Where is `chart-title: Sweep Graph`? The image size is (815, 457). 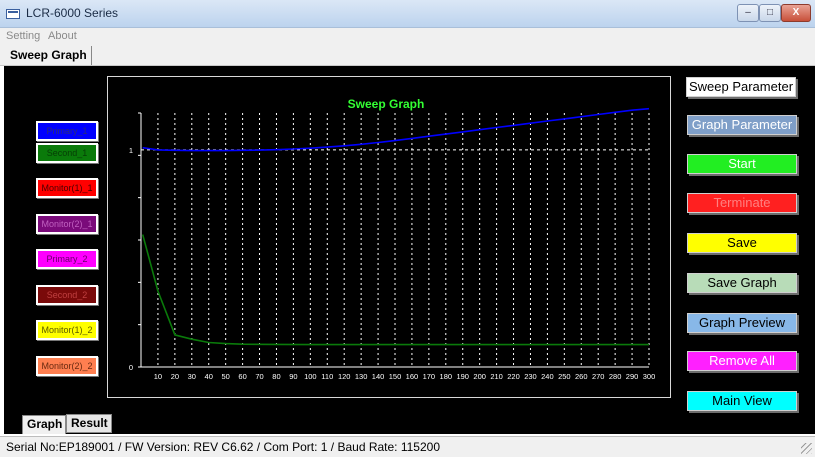
chart-title: Sweep Graph is located at coordinates (386, 104).